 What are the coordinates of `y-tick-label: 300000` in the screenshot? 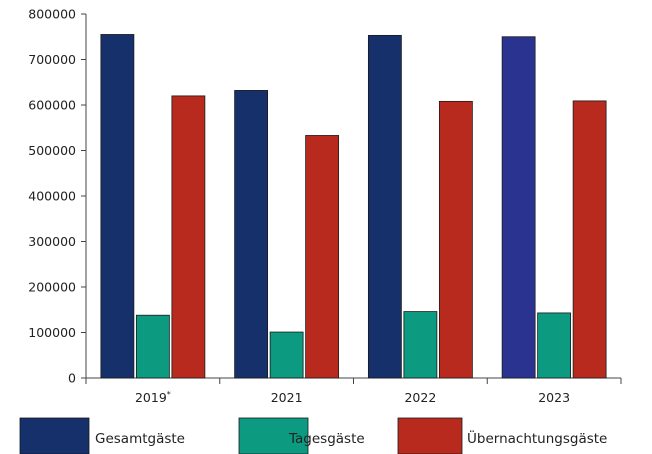 It's located at (52, 241).